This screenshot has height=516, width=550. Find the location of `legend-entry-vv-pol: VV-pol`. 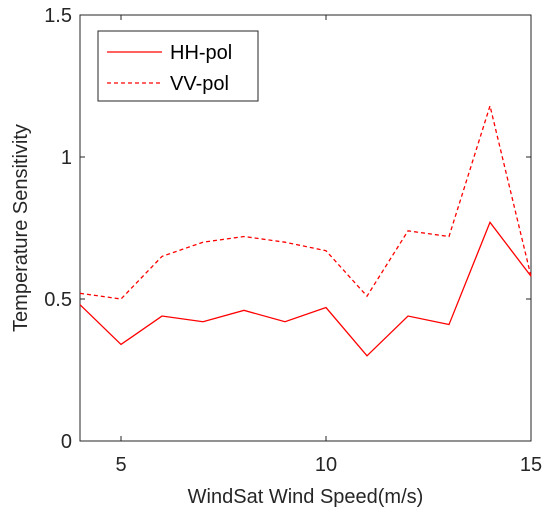

legend-entry-vv-pol: VV-pol is located at coordinates (199, 84).